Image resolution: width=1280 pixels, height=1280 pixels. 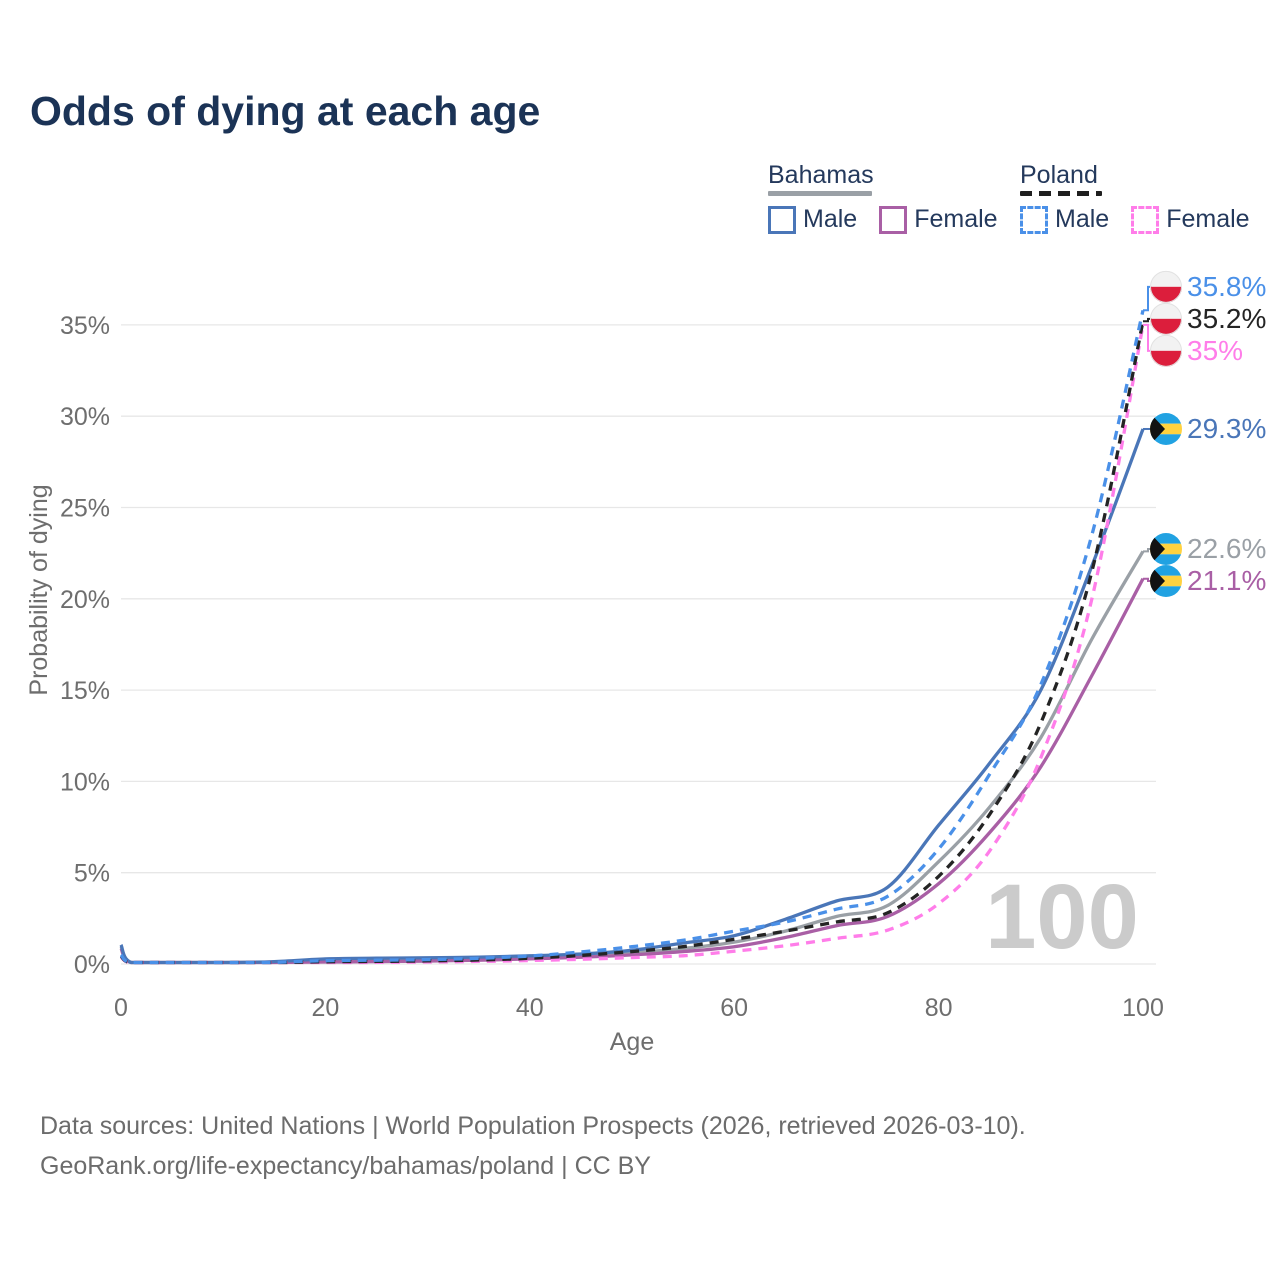 I want to click on legend-item-poland-female: Female, so click(x=1190, y=219).